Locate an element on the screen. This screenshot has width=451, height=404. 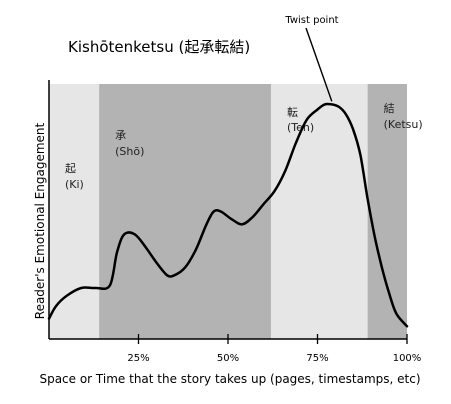
x-tick-label: 25% is located at coordinates (138, 358).